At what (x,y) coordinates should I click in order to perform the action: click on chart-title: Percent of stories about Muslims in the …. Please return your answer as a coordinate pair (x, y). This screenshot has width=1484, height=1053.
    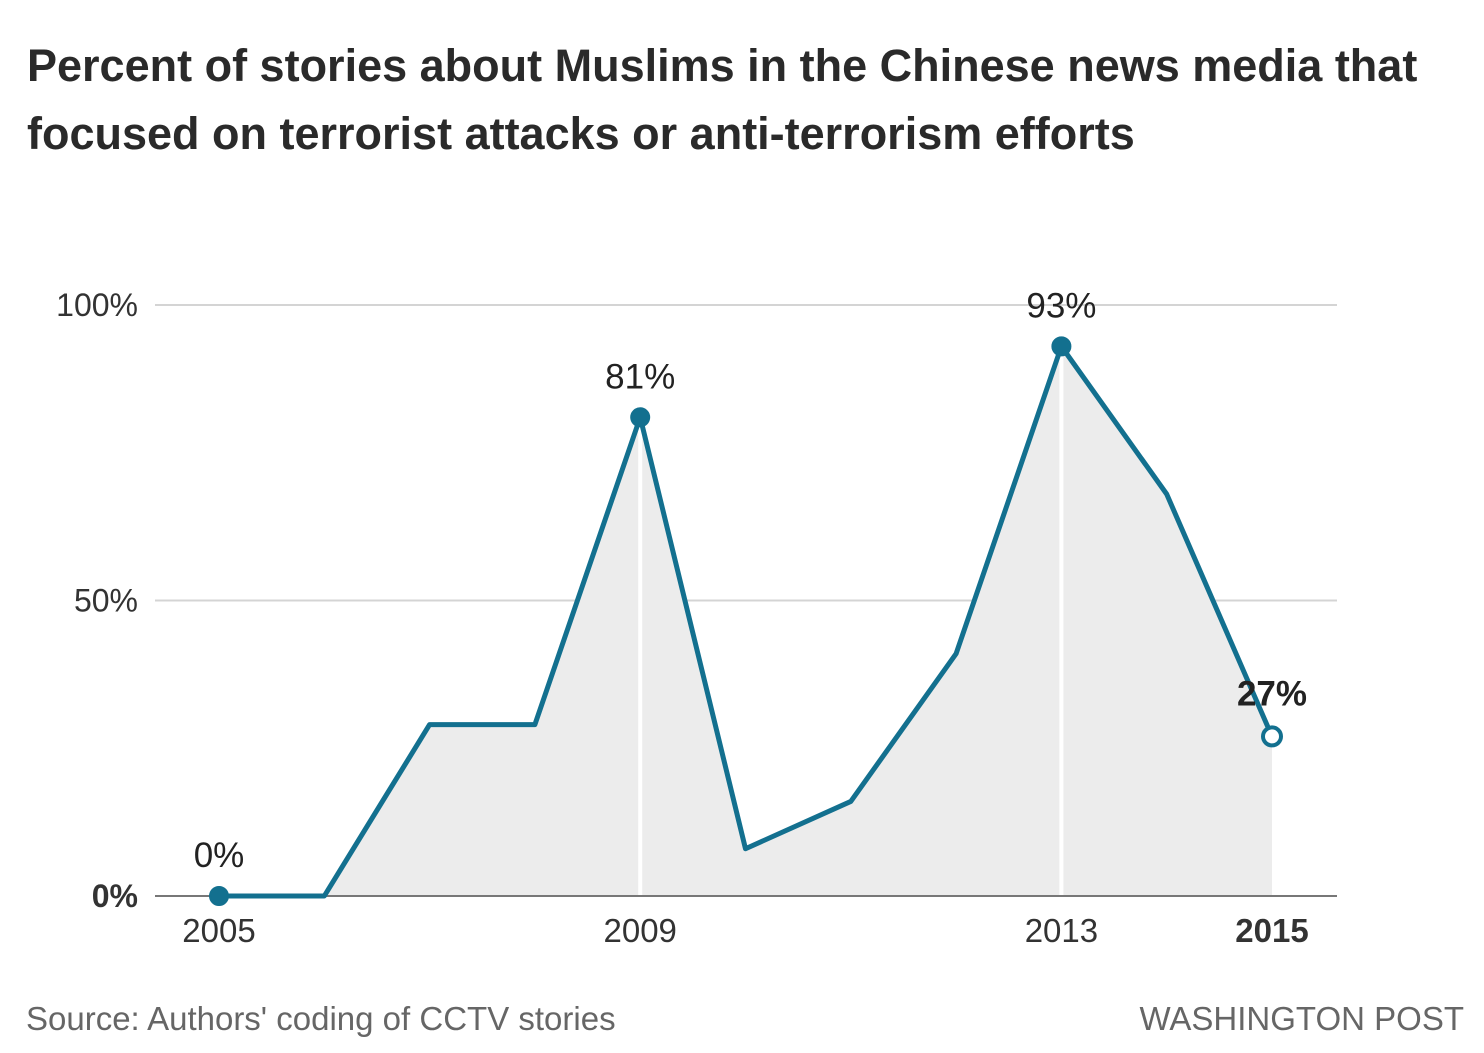
    Looking at the image, I should click on (722, 99).